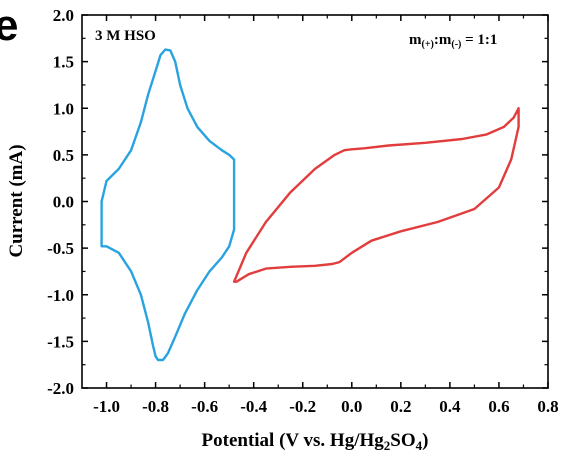 The width and height of the screenshot is (565, 460). Describe the element at coordinates (16, 200) in the screenshot. I see `y-axis-title: Current (mA)` at that location.